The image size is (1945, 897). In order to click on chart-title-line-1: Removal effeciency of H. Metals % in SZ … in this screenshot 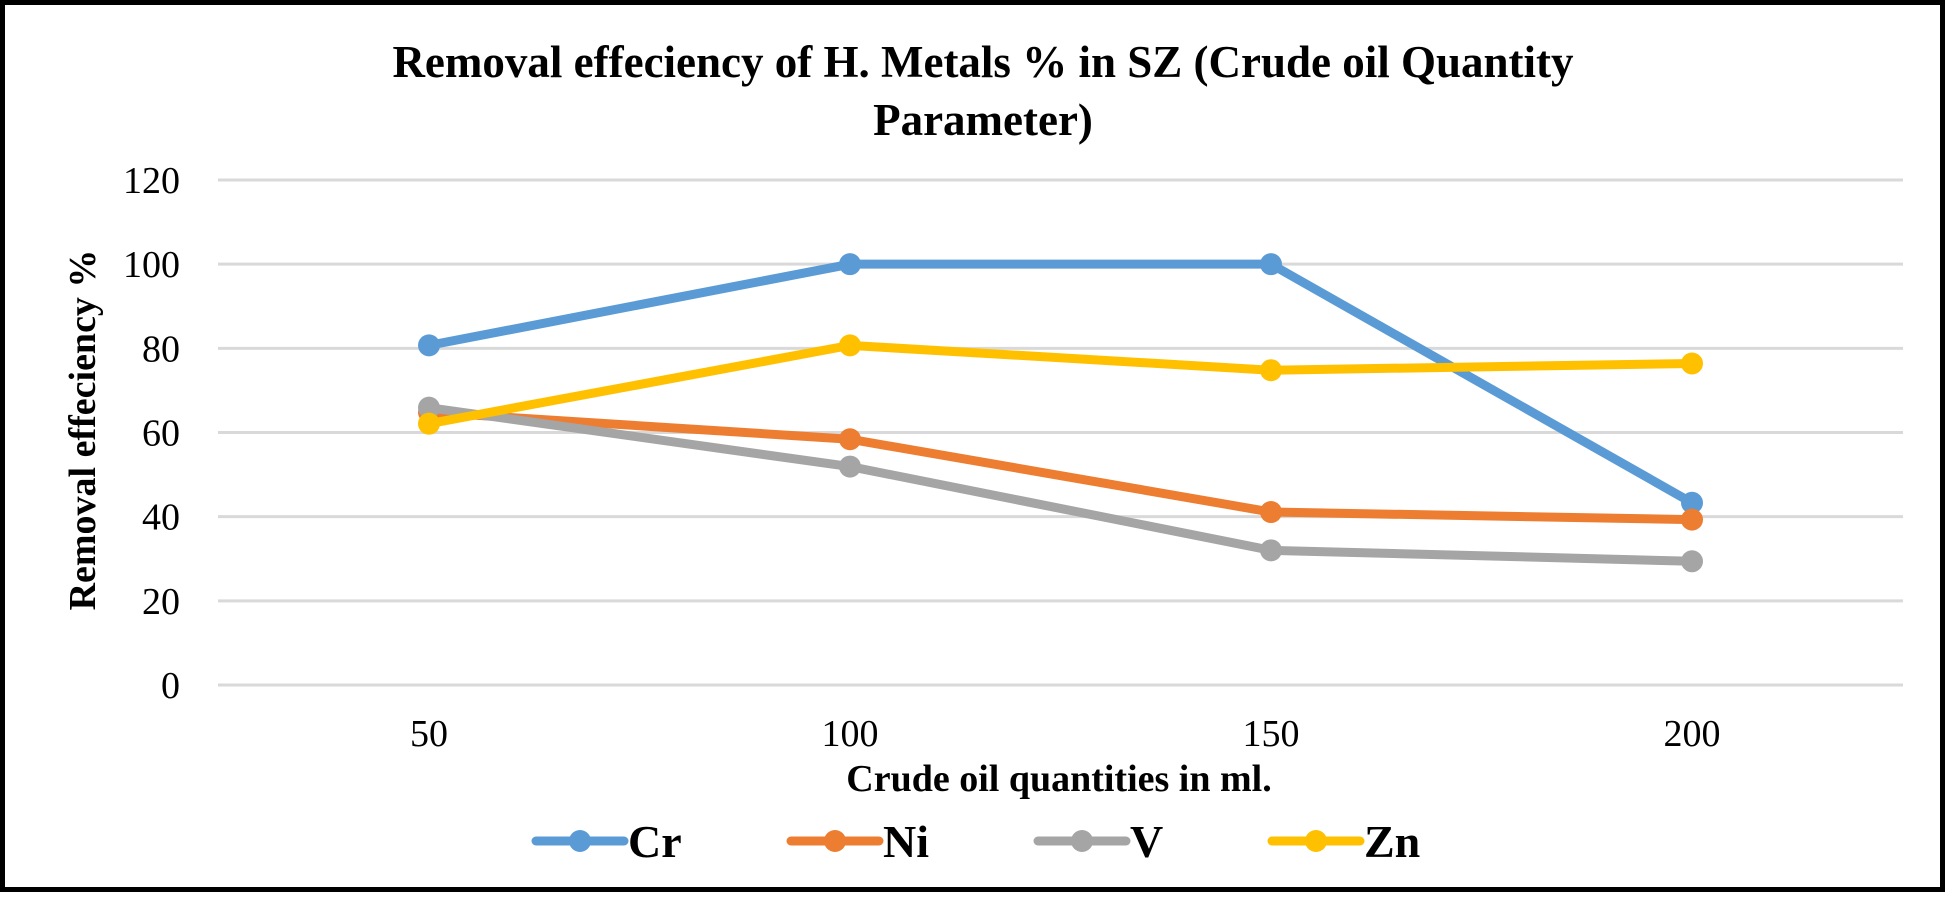, I will do `click(983, 62)`.